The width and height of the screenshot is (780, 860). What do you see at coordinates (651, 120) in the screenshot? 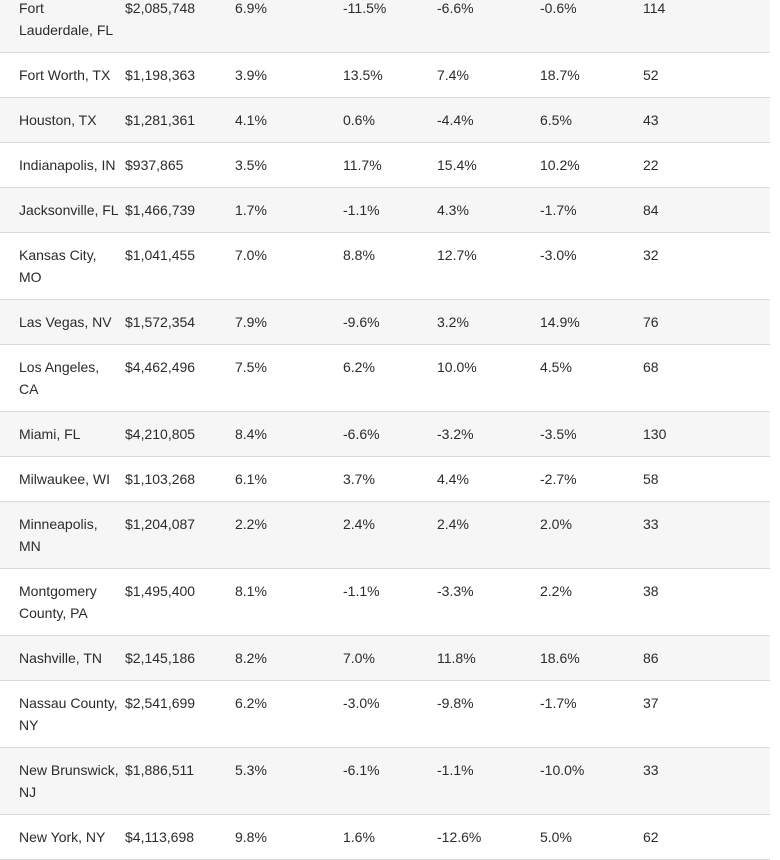
I see `cell-count: 43` at bounding box center [651, 120].